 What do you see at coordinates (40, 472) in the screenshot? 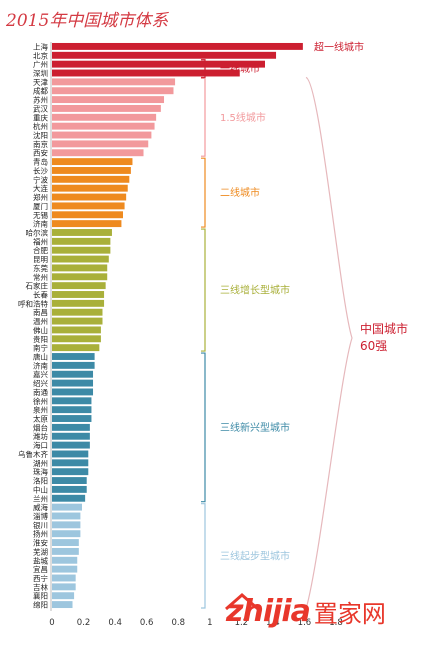
I see `city-label: 珠海` at bounding box center [40, 472].